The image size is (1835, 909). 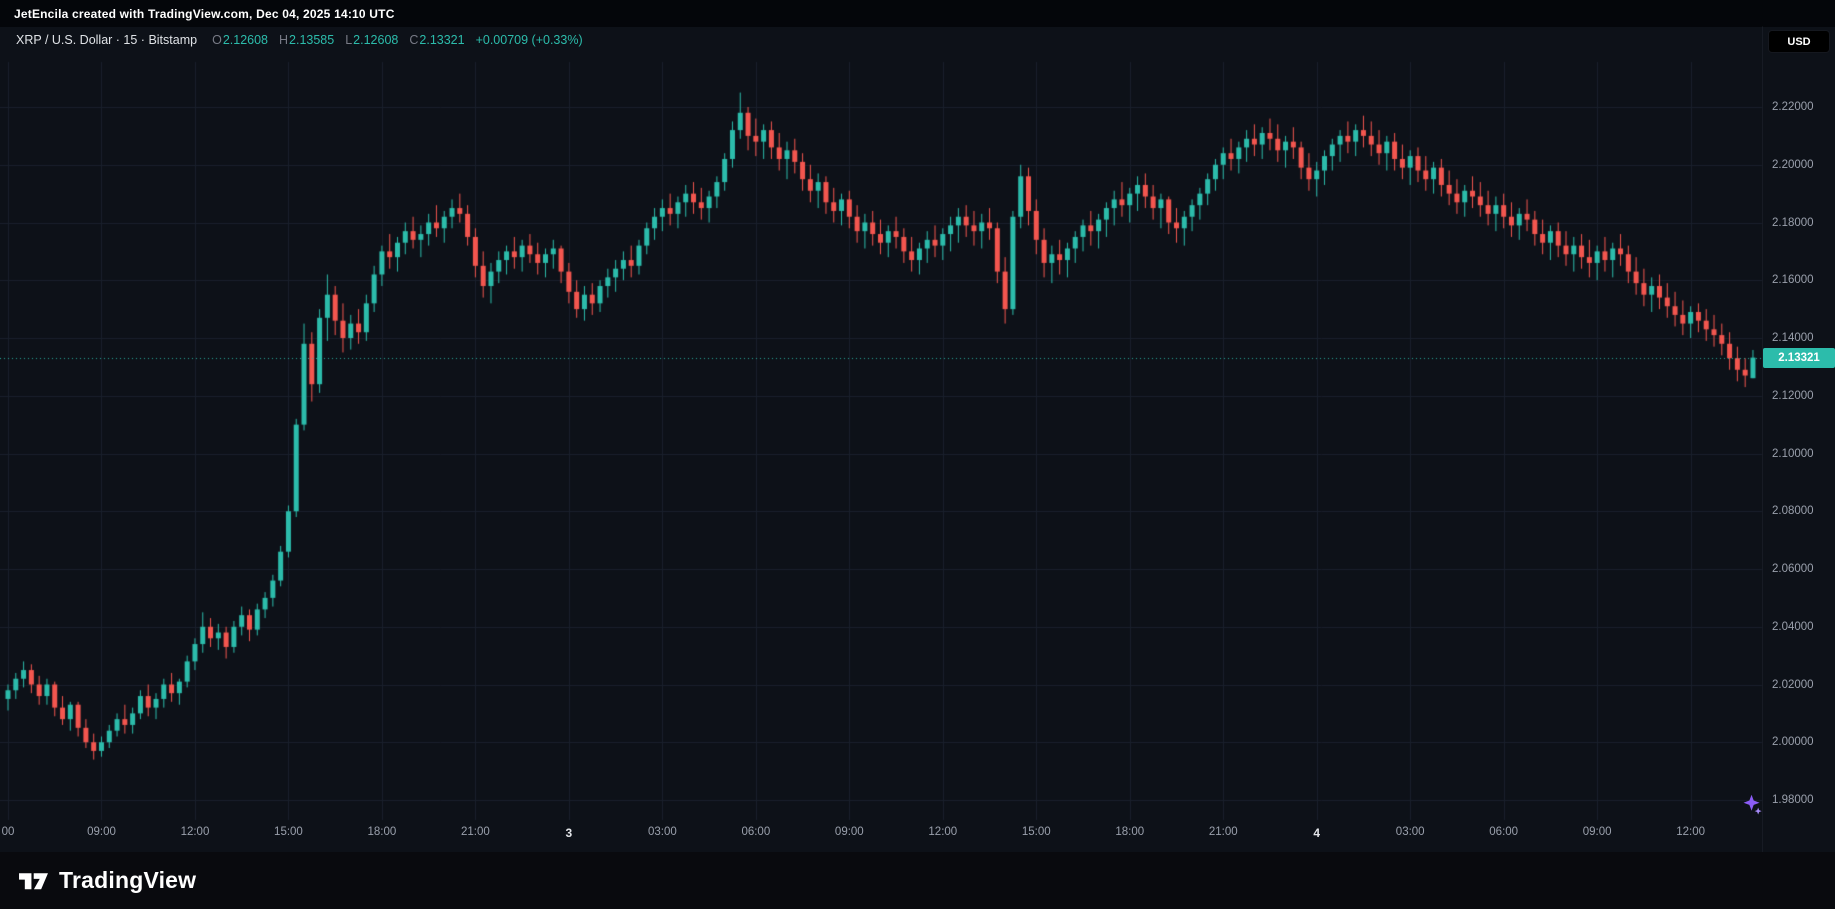 I want to click on price-axis-label: 2.08000, so click(x=1793, y=511).